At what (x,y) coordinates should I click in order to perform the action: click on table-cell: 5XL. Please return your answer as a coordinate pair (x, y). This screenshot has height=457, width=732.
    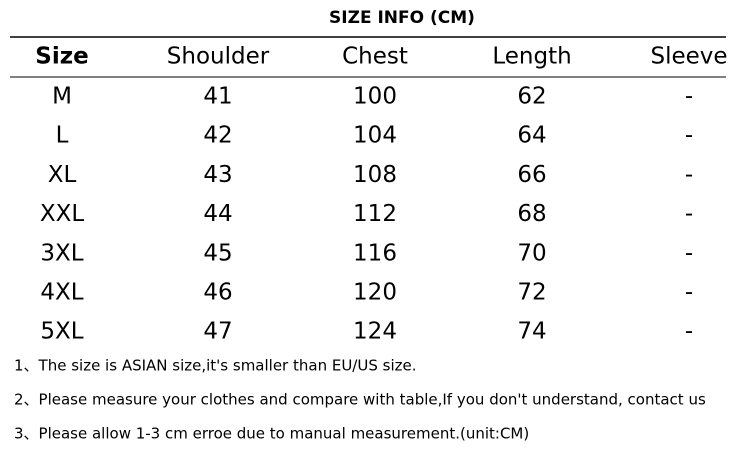
    Looking at the image, I should click on (61, 332).